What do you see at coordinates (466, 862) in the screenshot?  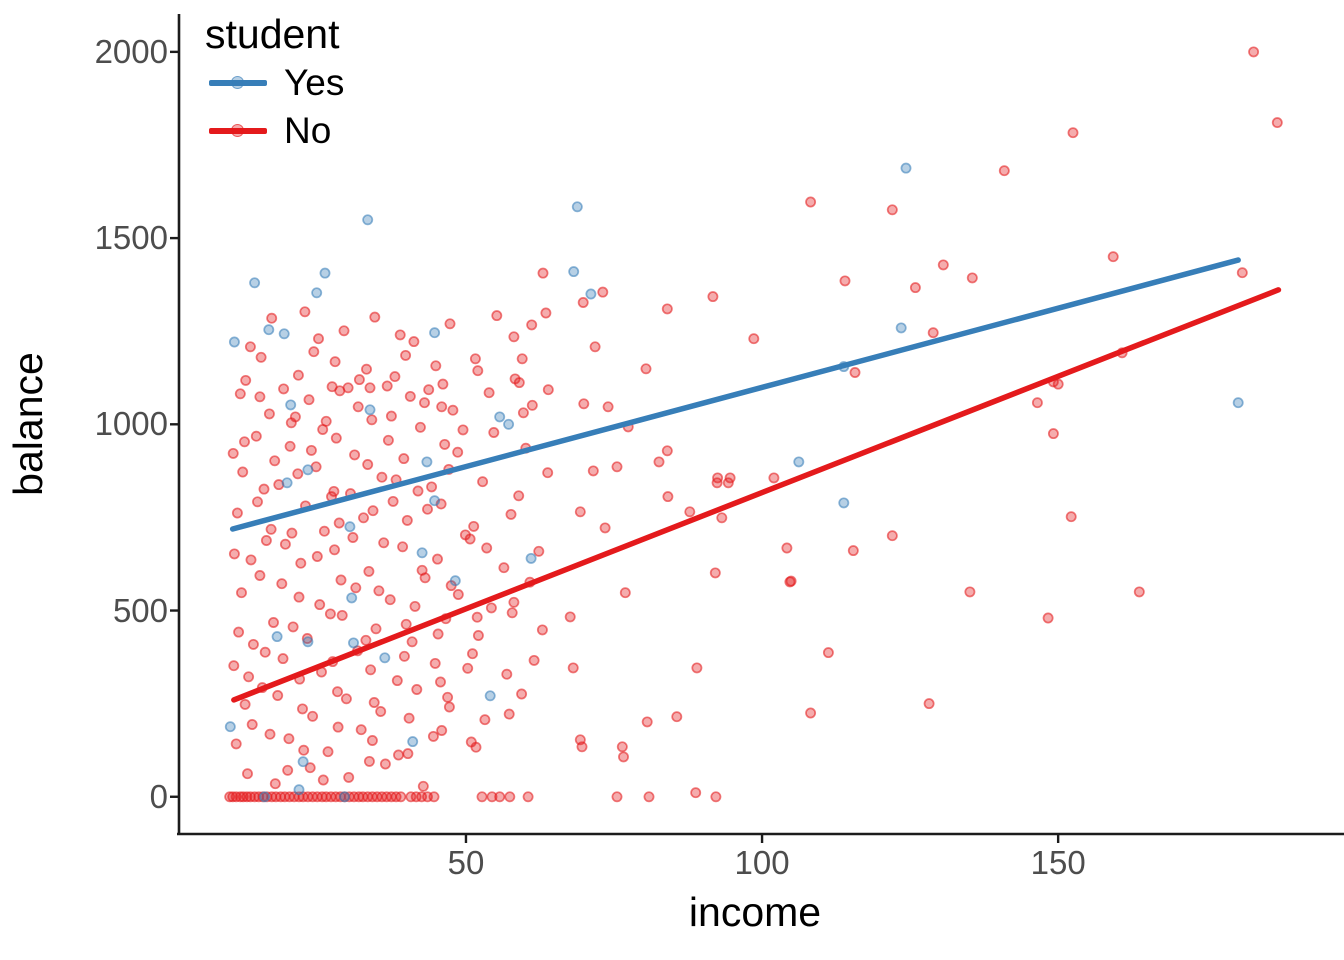 I see `x-tick-label: 50` at bounding box center [466, 862].